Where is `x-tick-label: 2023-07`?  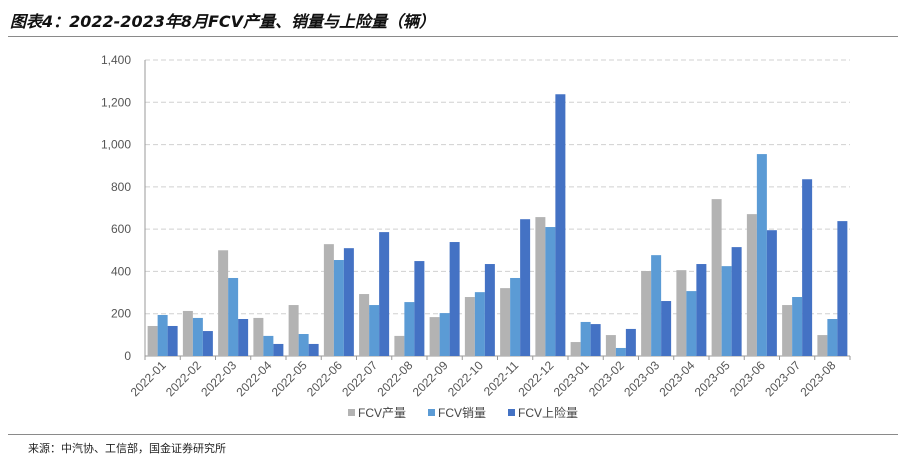 x-tick-label: 2023-07 is located at coordinates (782, 378).